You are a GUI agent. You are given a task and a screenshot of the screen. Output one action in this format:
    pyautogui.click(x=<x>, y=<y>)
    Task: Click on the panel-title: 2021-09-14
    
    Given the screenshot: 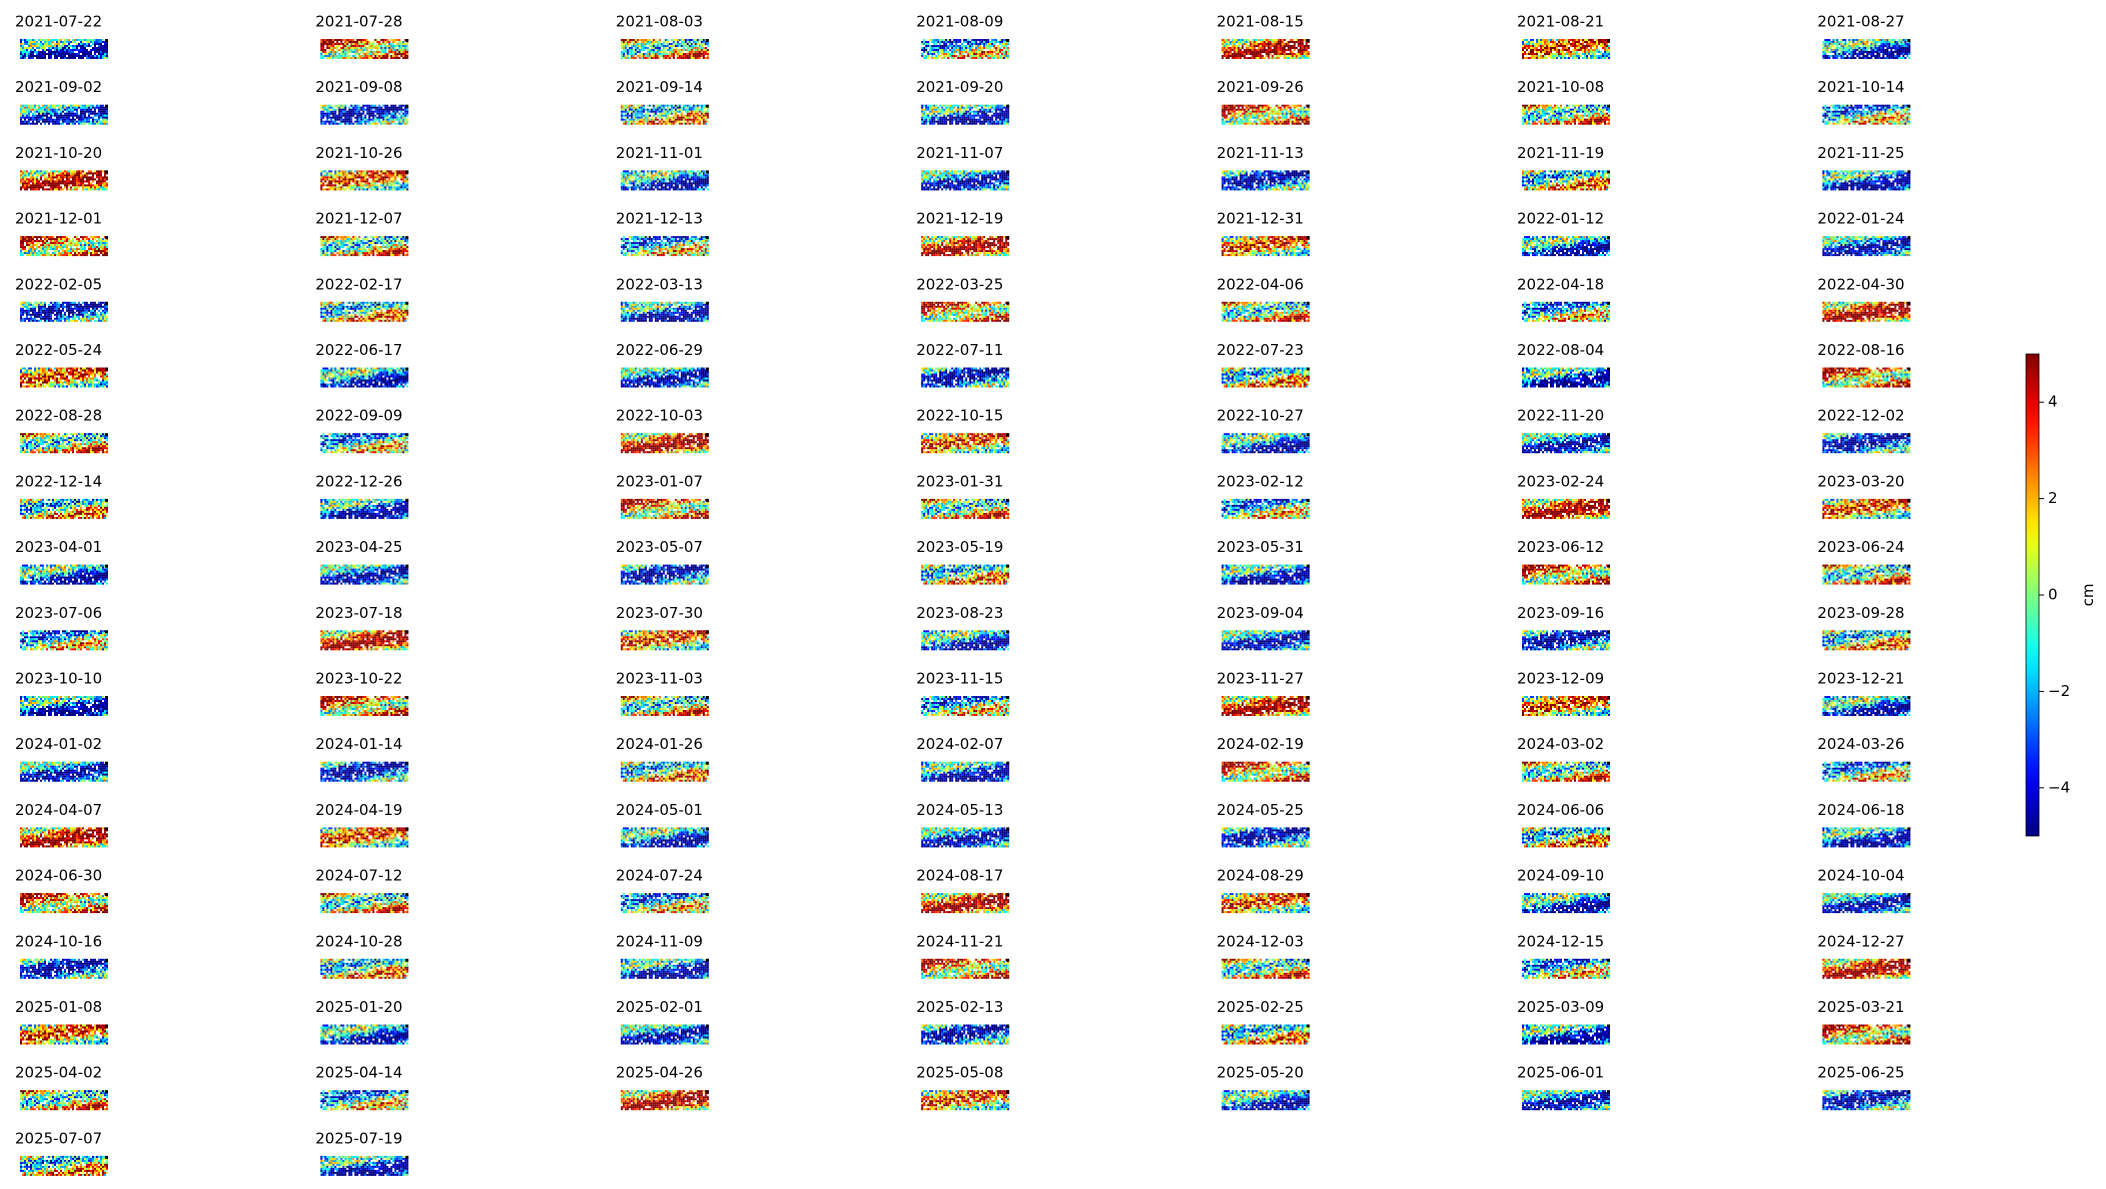 What is the action you would take?
    pyautogui.click(x=659, y=87)
    